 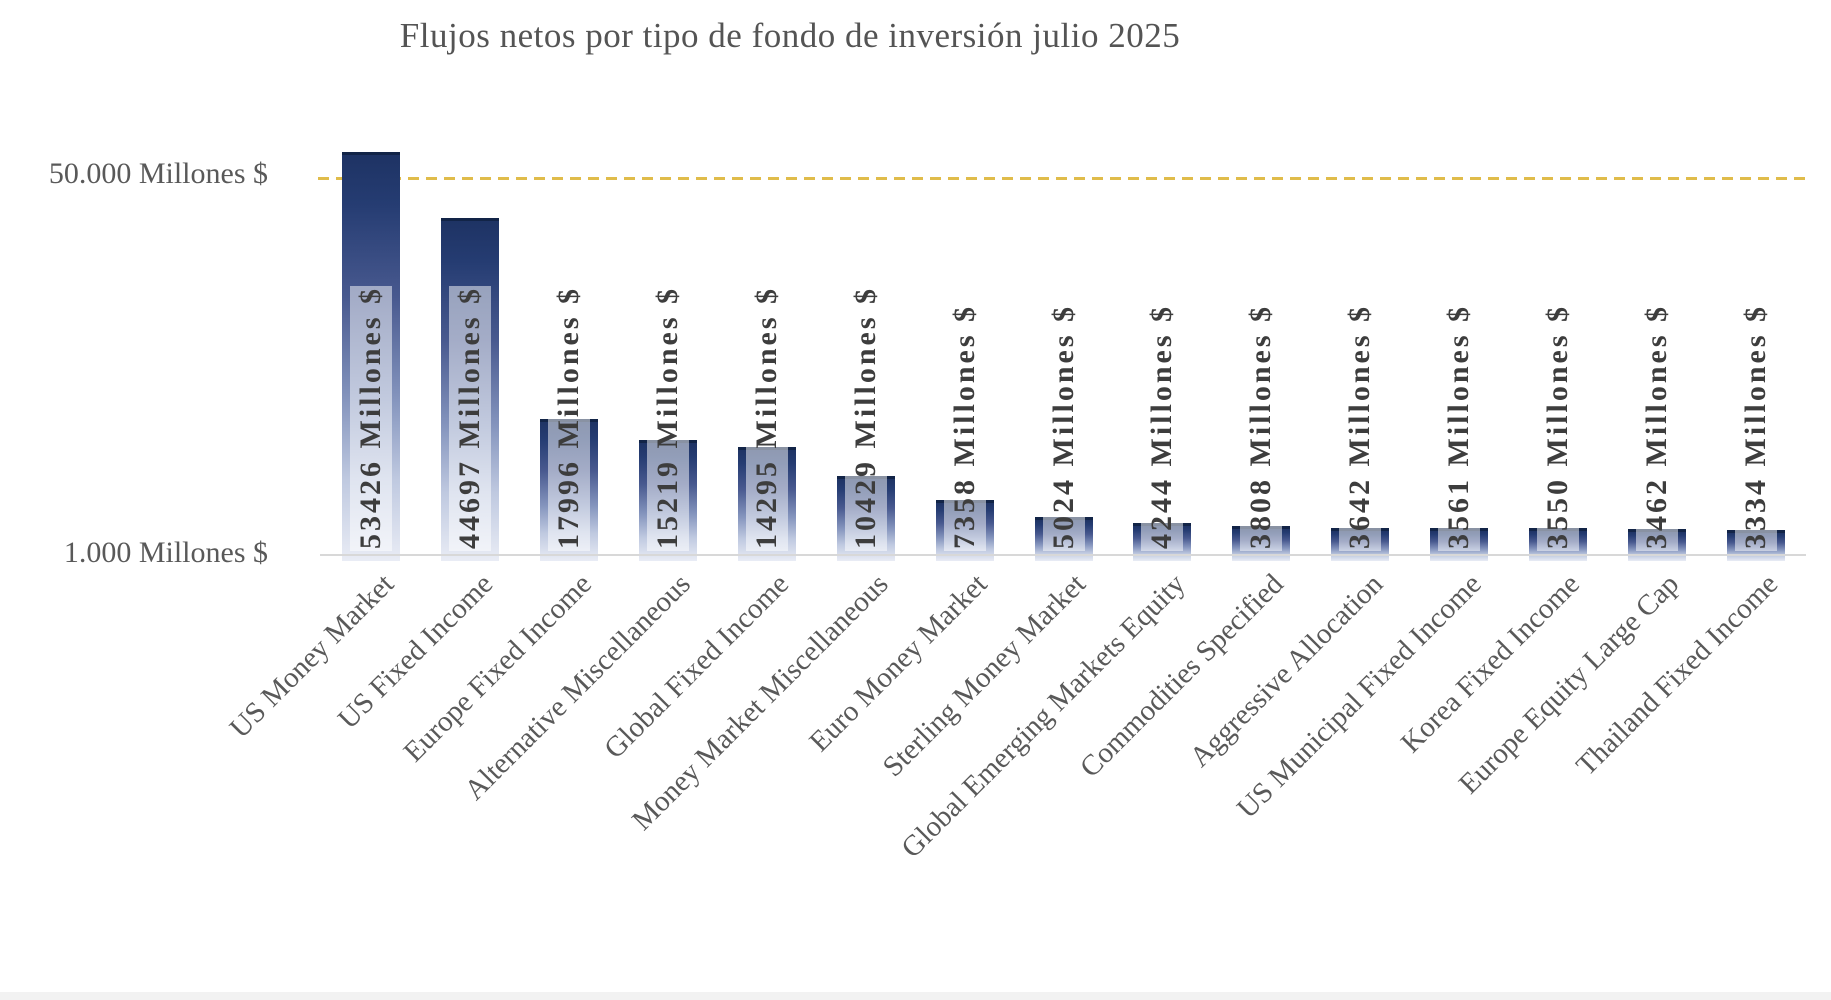 I want to click on bottom-edge, so click(x=915, y=996).